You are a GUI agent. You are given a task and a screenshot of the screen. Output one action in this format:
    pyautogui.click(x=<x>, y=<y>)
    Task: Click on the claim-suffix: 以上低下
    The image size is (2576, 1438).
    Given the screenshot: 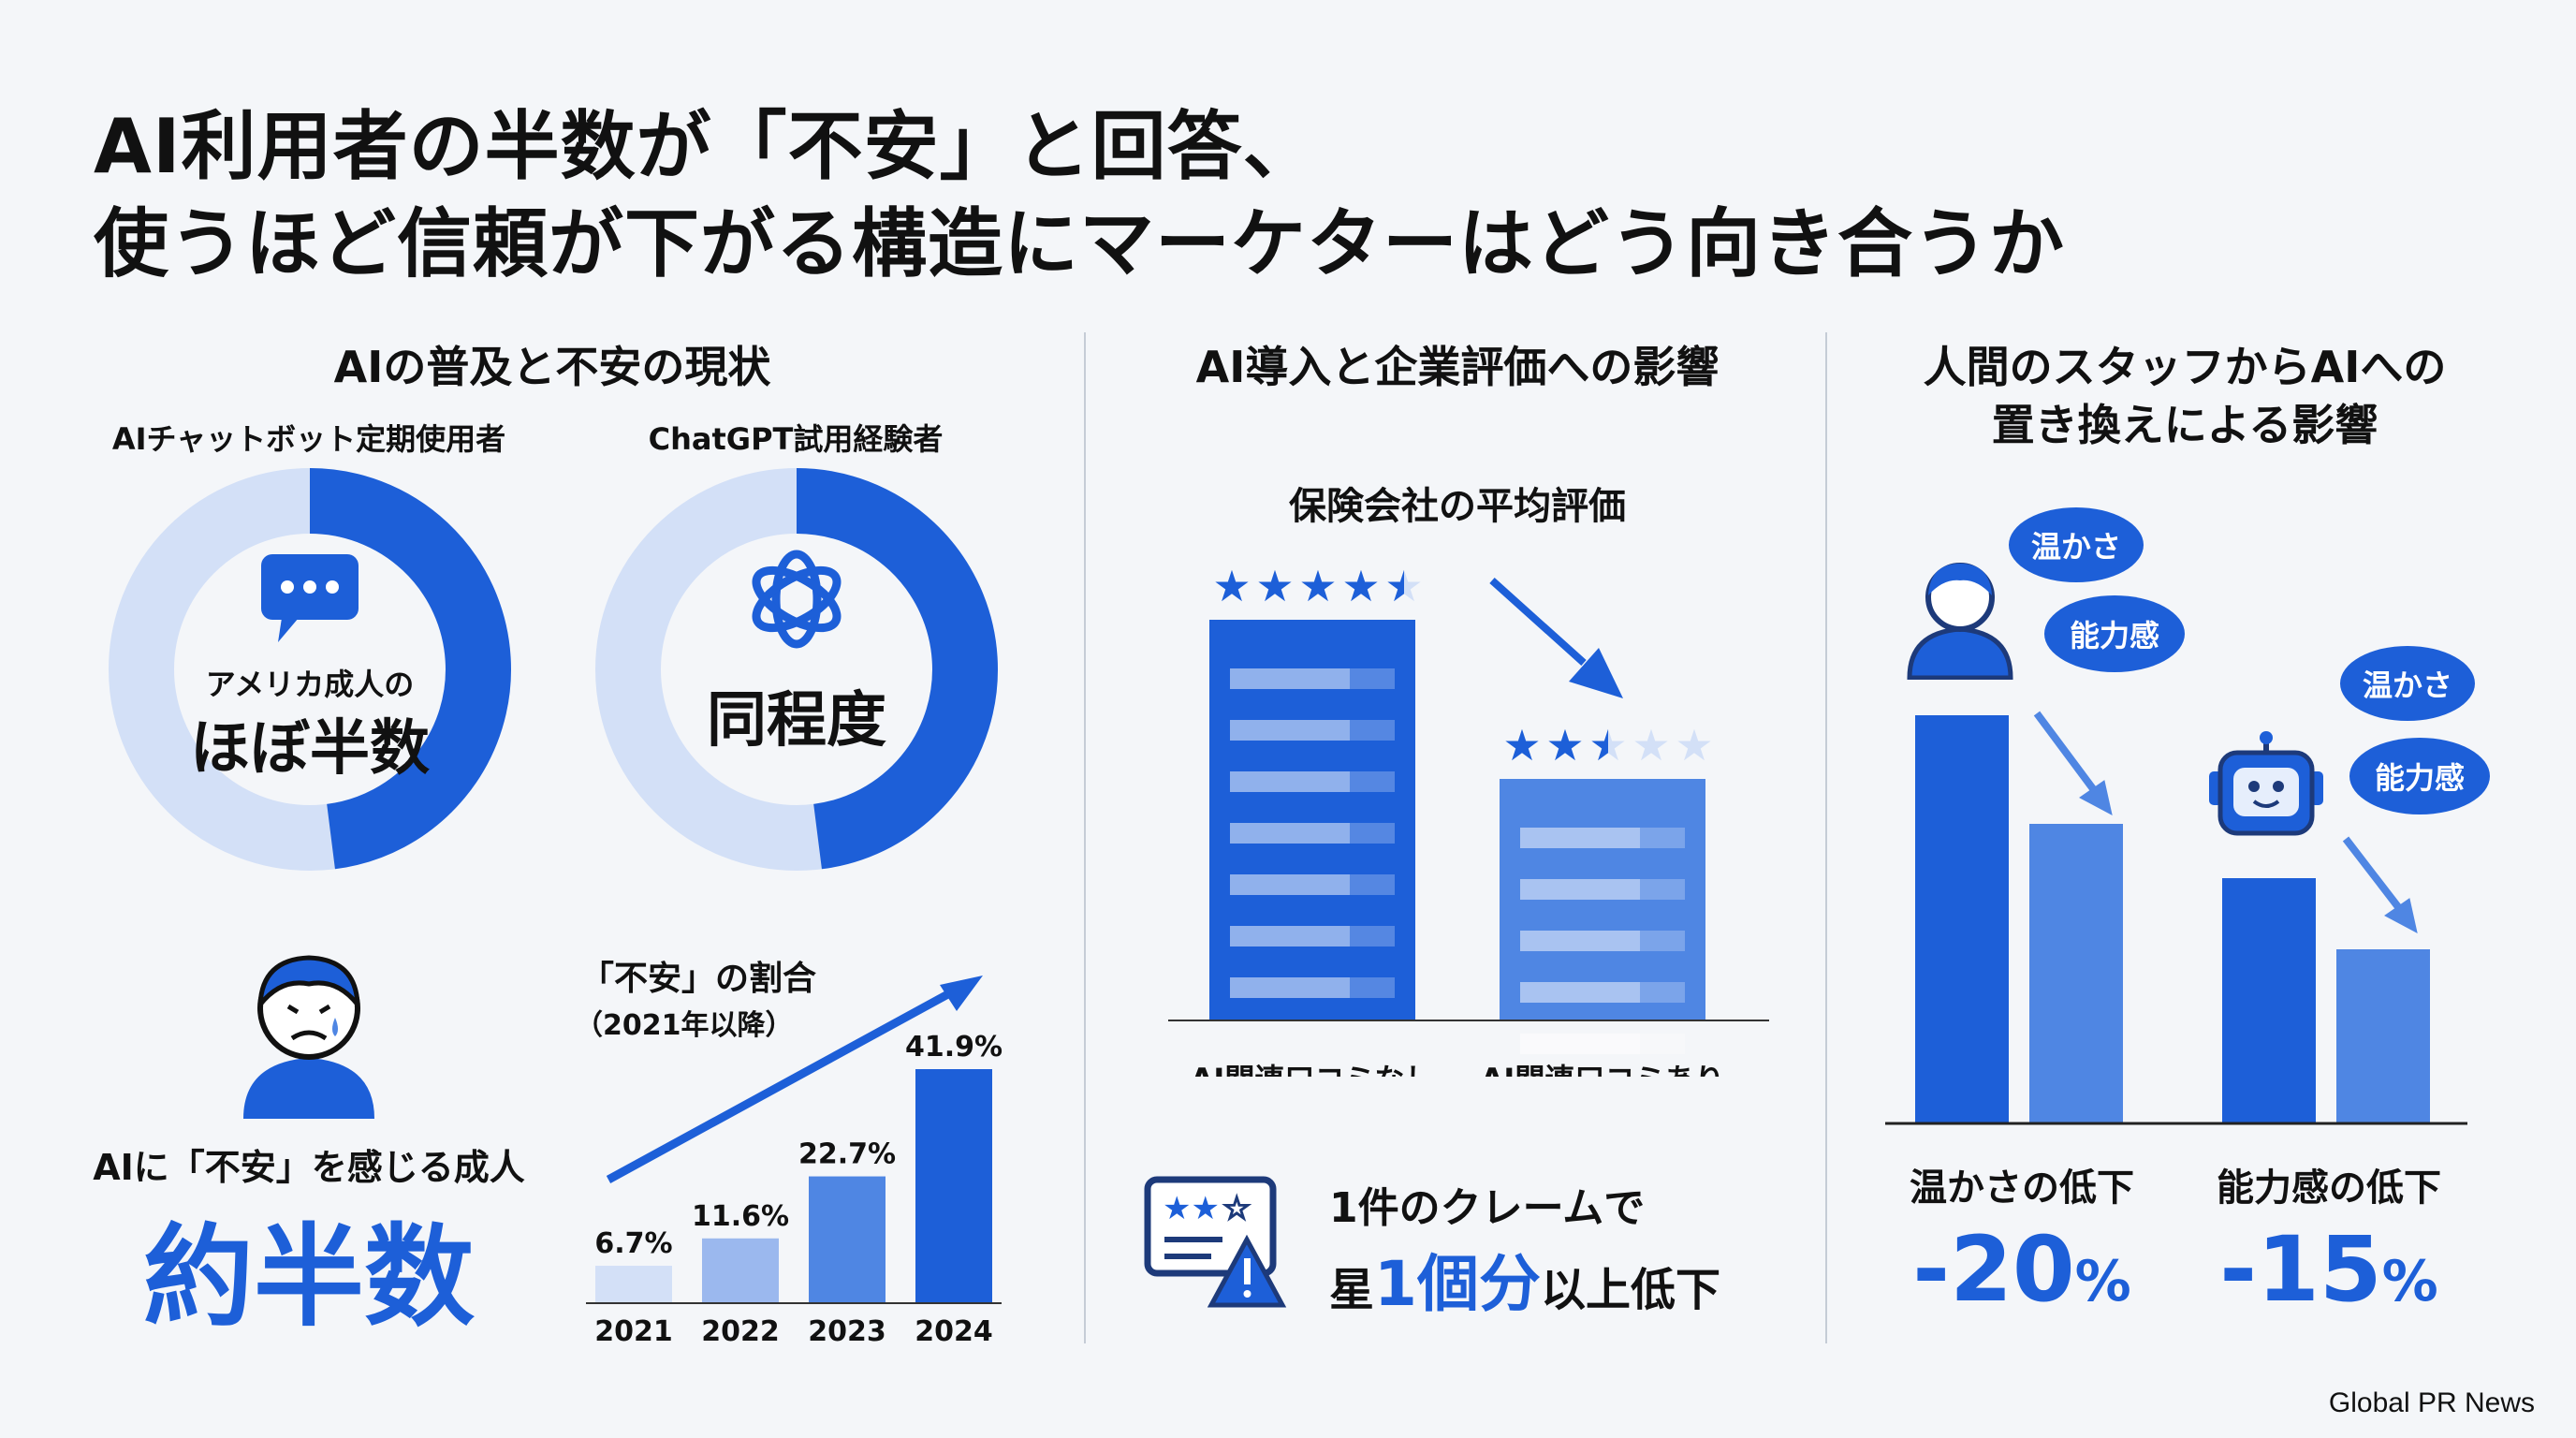 What is the action you would take?
    pyautogui.click(x=1630, y=1290)
    